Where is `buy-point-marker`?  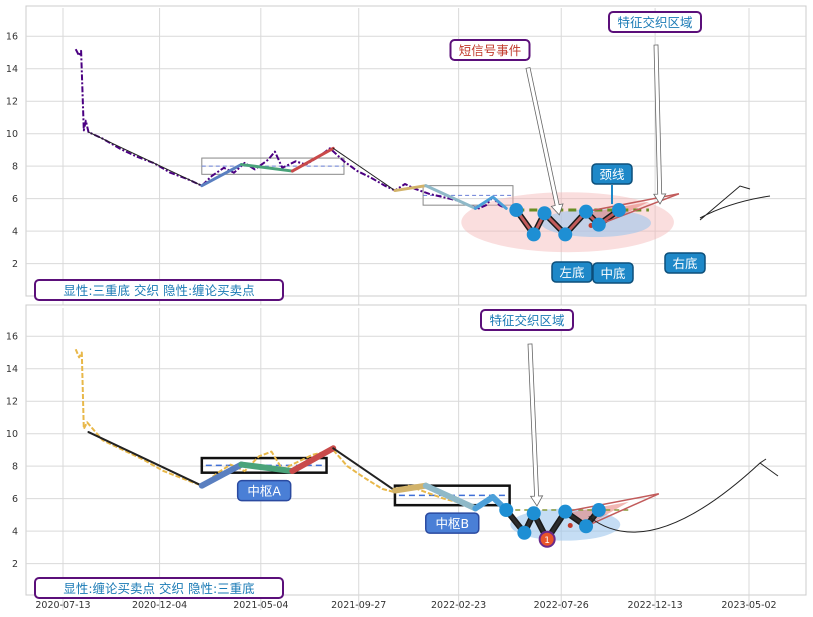 buy-point-marker is located at coordinates (547, 539).